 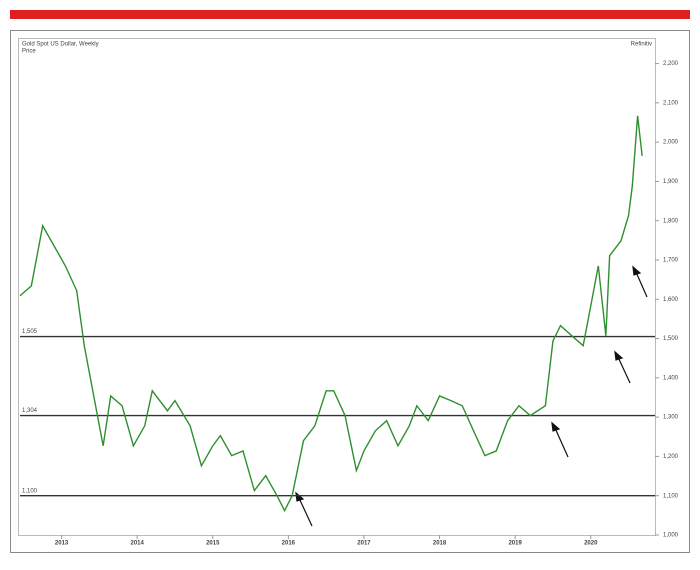 I want to click on x-tick-label: 2013, so click(x=62, y=544).